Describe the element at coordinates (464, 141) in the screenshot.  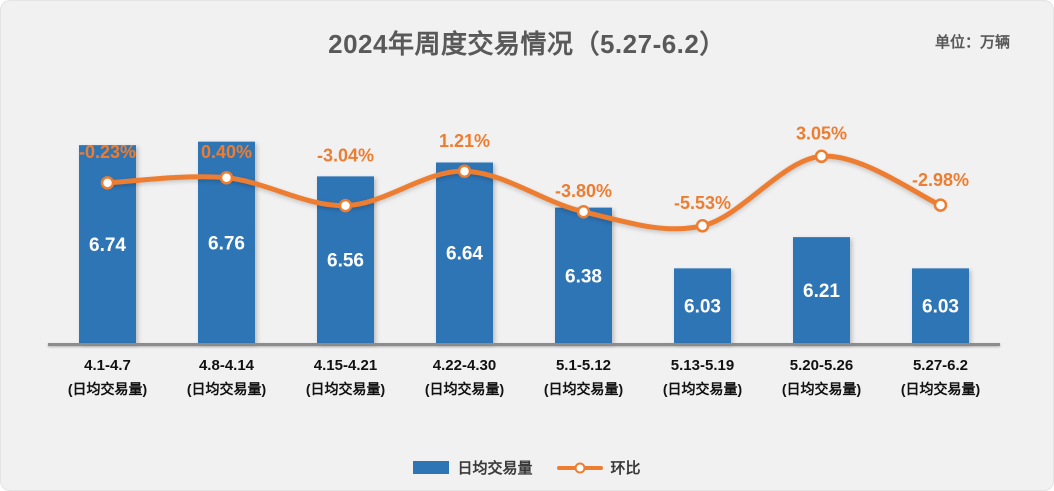
I see `pct-label: 1.21%` at that location.